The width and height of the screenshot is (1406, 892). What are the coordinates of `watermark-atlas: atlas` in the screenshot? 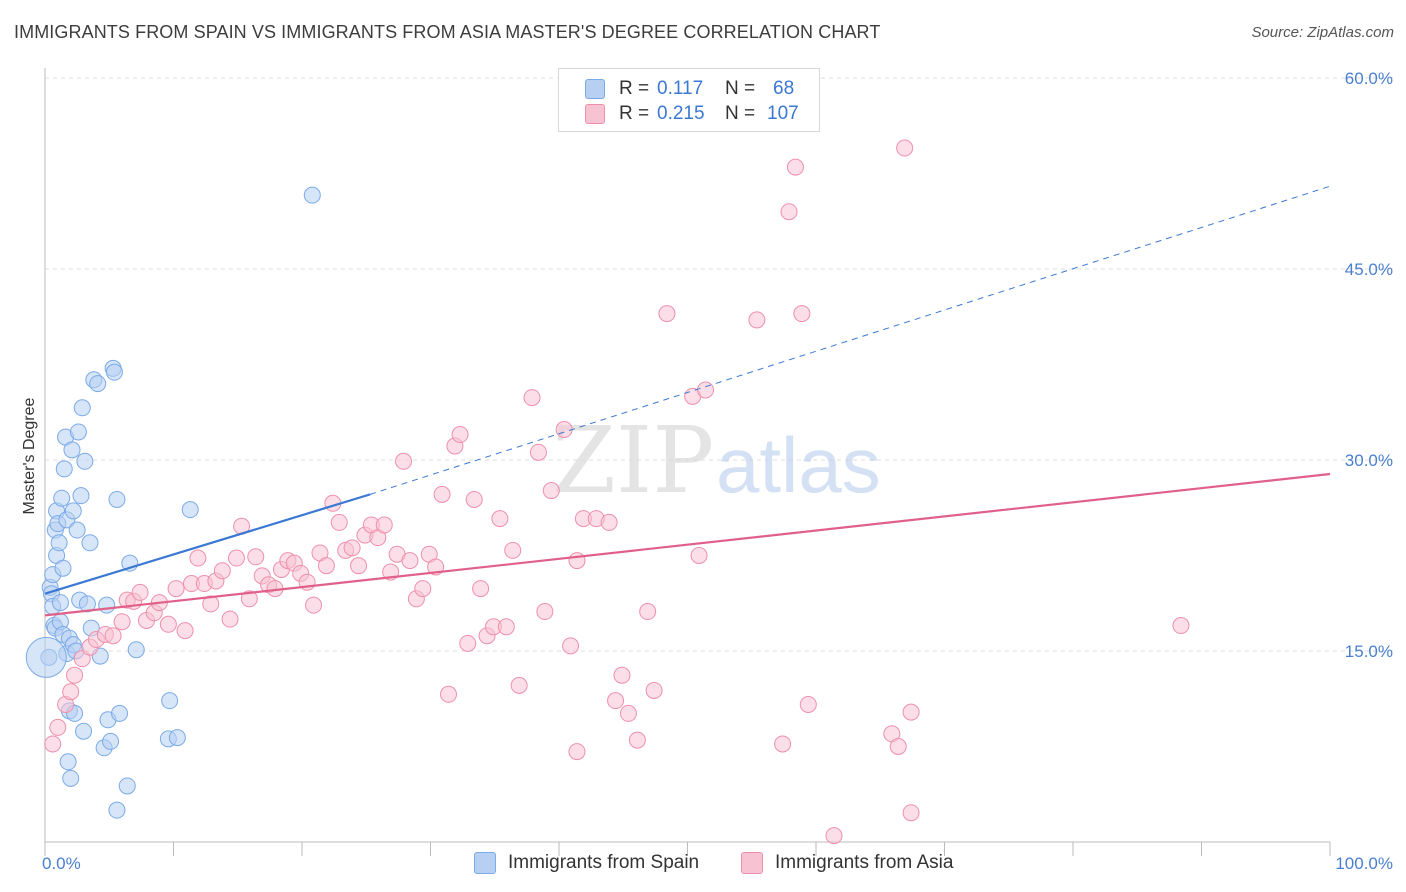 It's located at (798, 465).